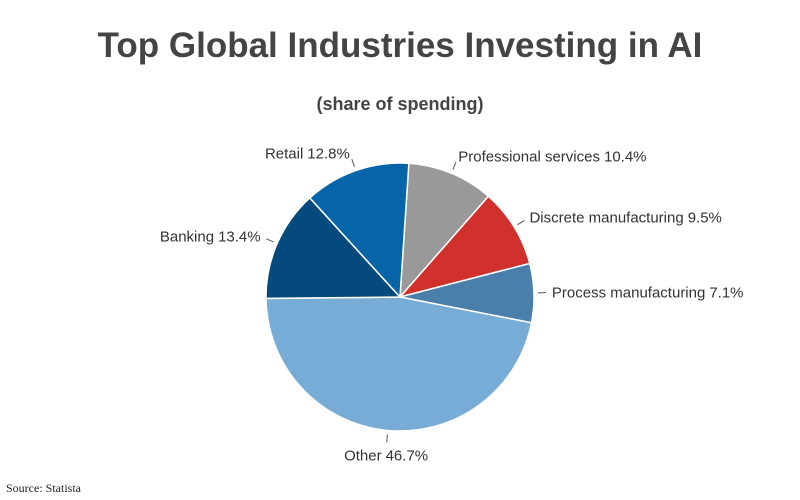 The height and width of the screenshot is (500, 800). What do you see at coordinates (726, 293) in the screenshot?
I see `slice-value: 7.1%` at bounding box center [726, 293].